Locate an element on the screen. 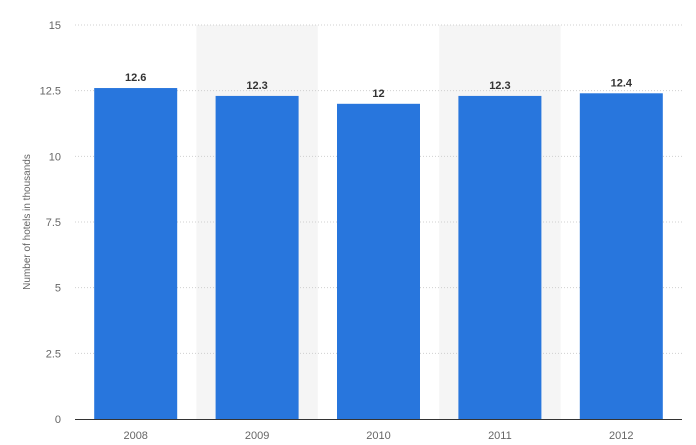 The image size is (696, 445). x-tick-label: 2009 is located at coordinates (257, 436).